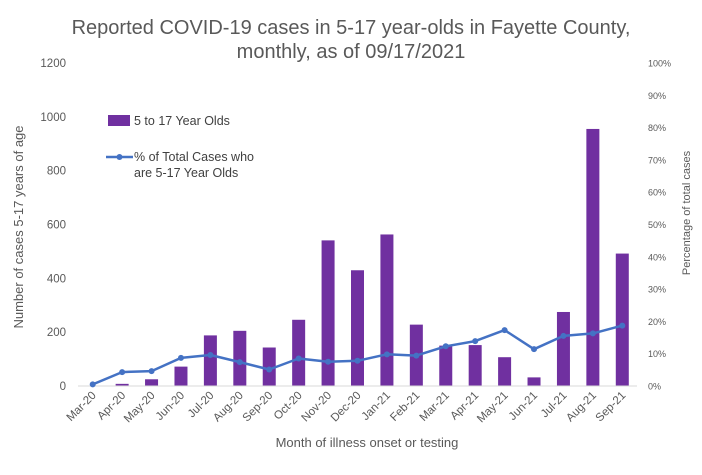  Describe the element at coordinates (63, 387) in the screenshot. I see `y-tick-label: 0` at that location.